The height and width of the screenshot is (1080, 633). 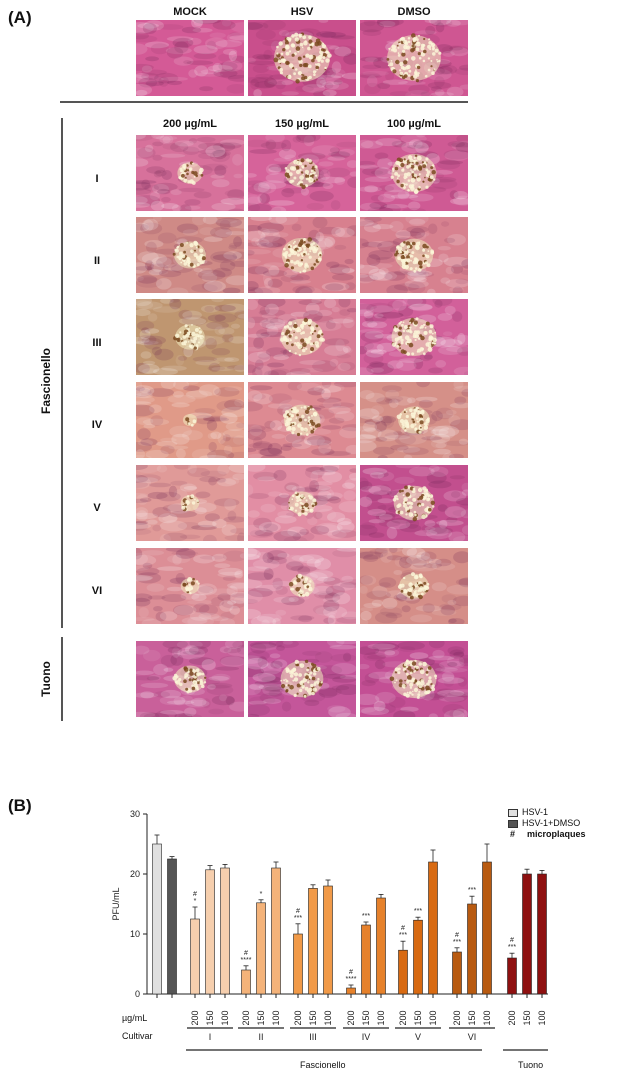 What do you see at coordinates (137, 1036) in the screenshot?
I see `cultivar-row-label: Cultivar` at bounding box center [137, 1036].